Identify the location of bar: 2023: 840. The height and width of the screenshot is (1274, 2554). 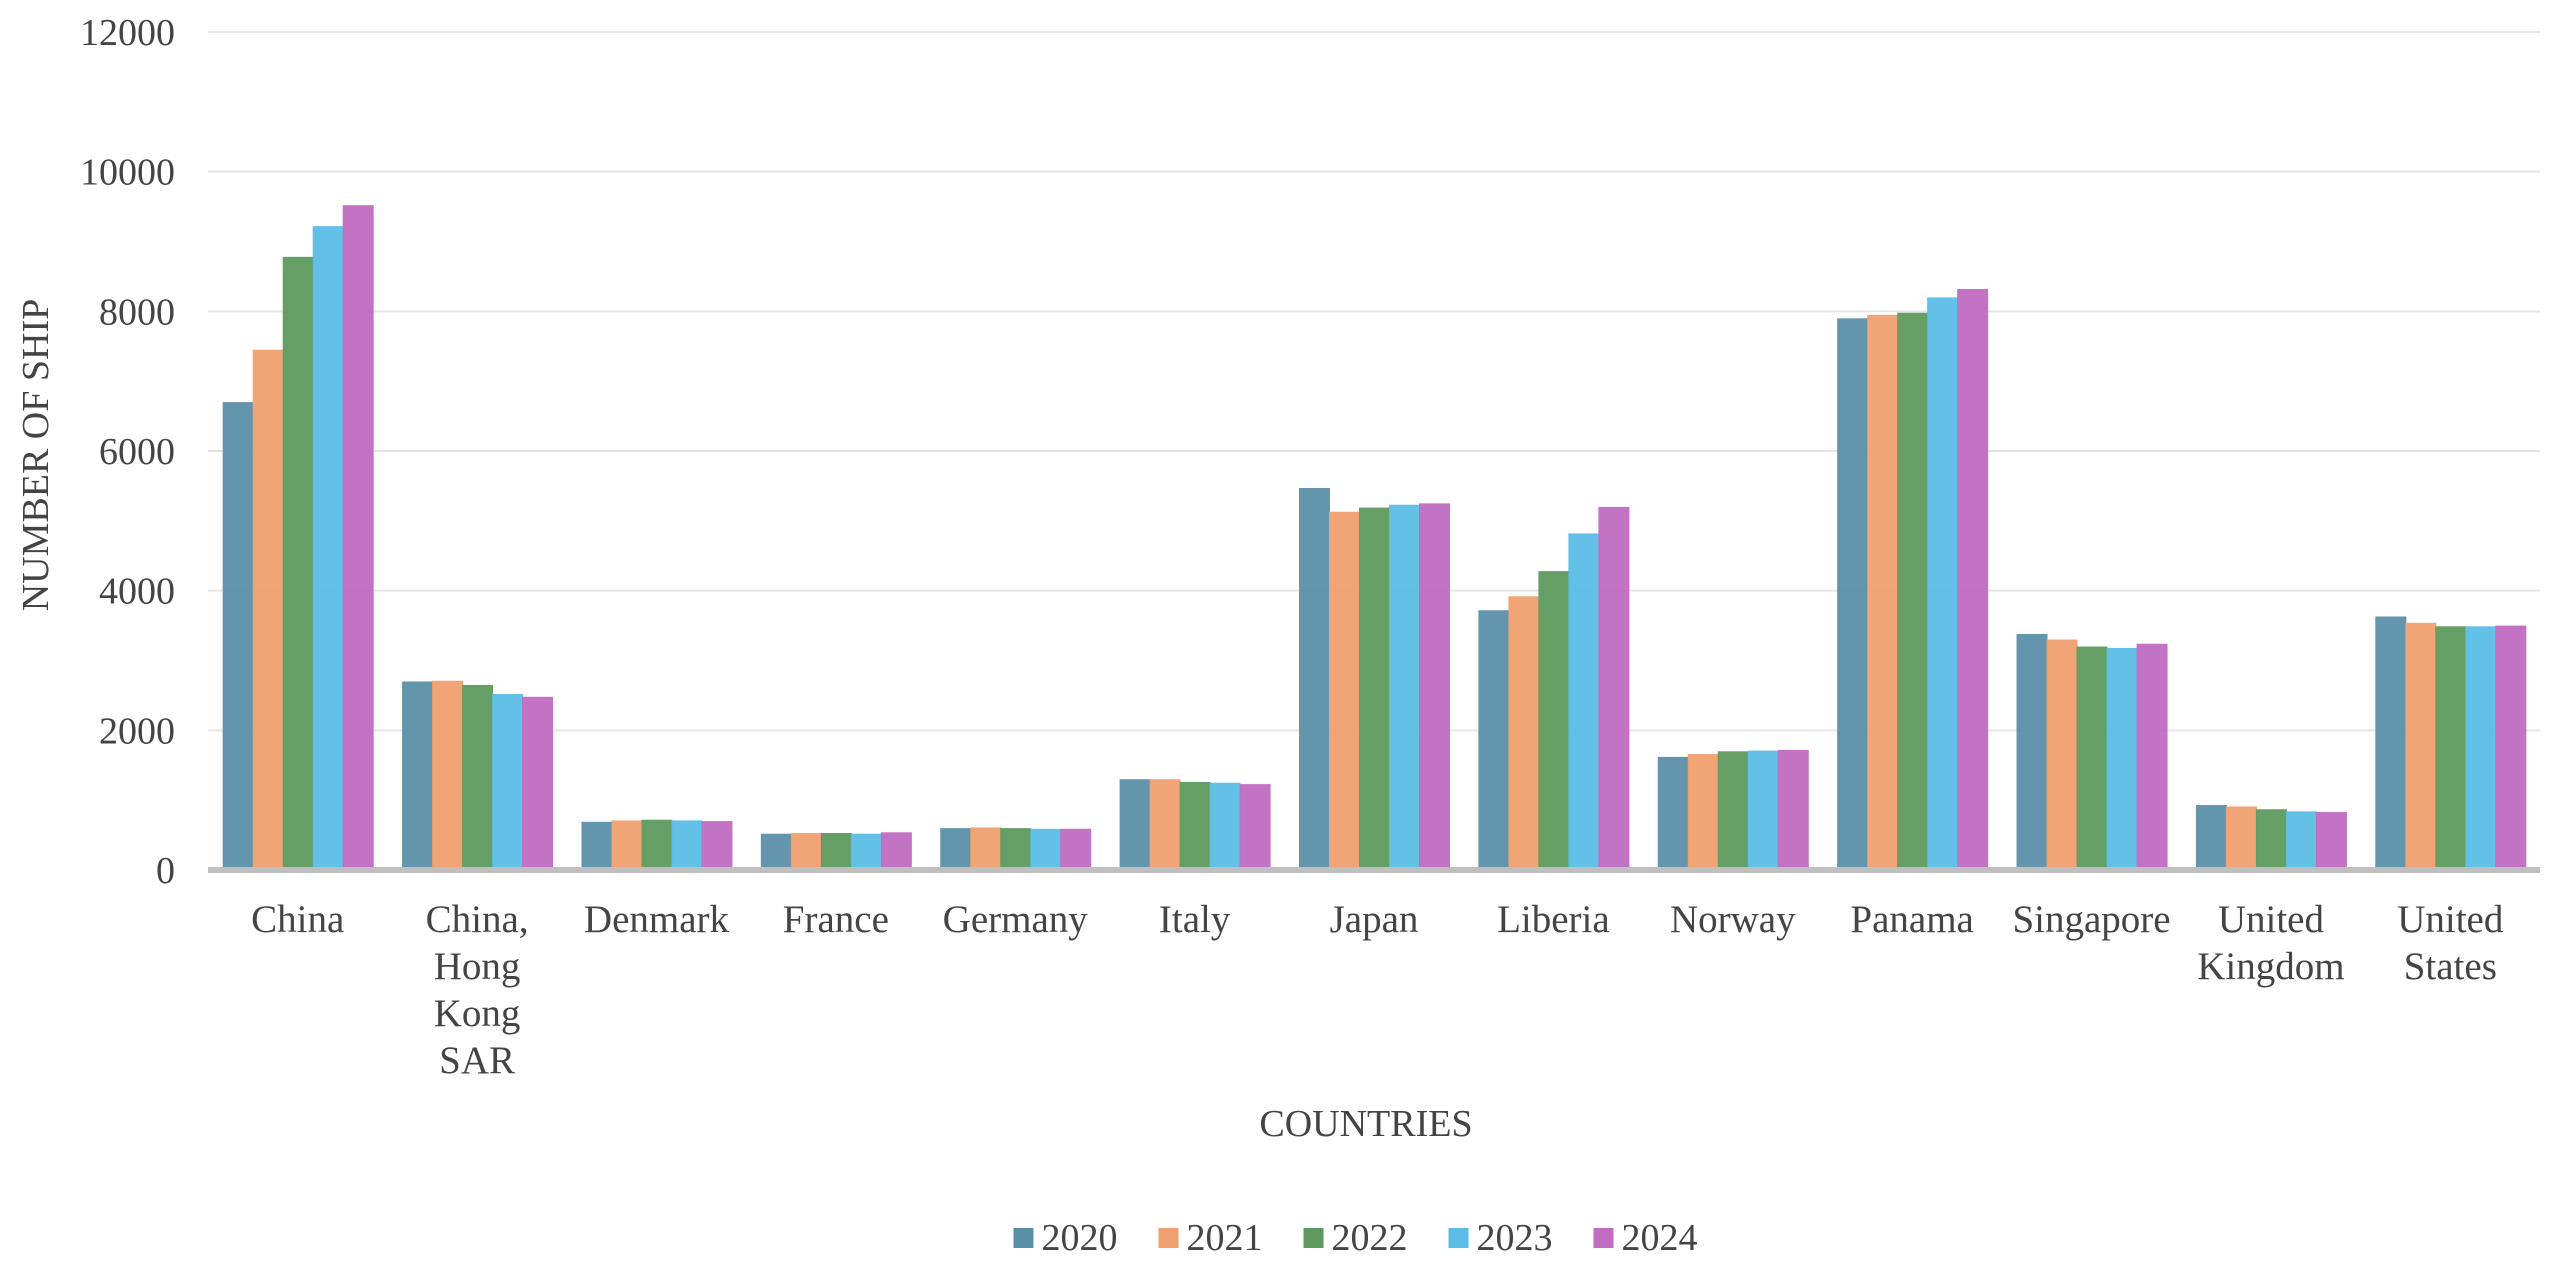
(2301, 840).